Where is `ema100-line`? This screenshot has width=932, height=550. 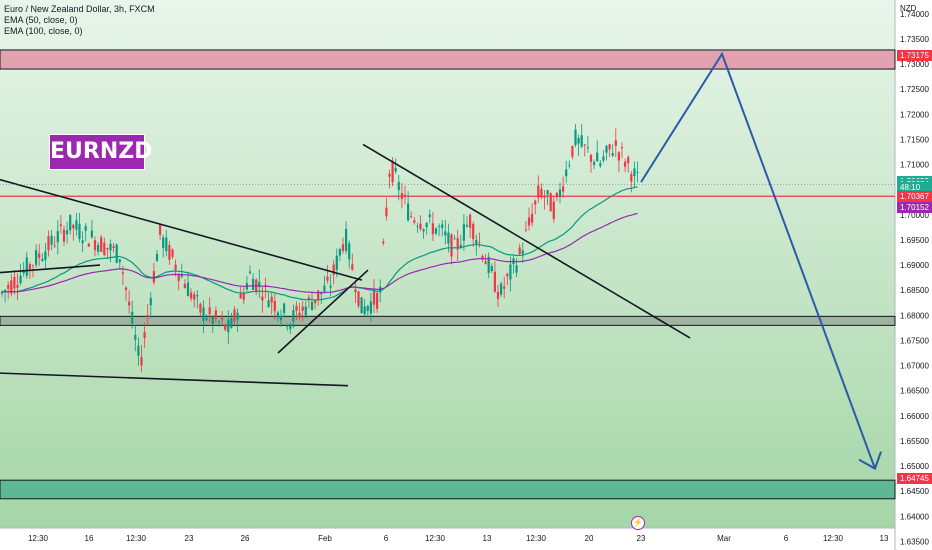 ema100-line is located at coordinates (320, 253).